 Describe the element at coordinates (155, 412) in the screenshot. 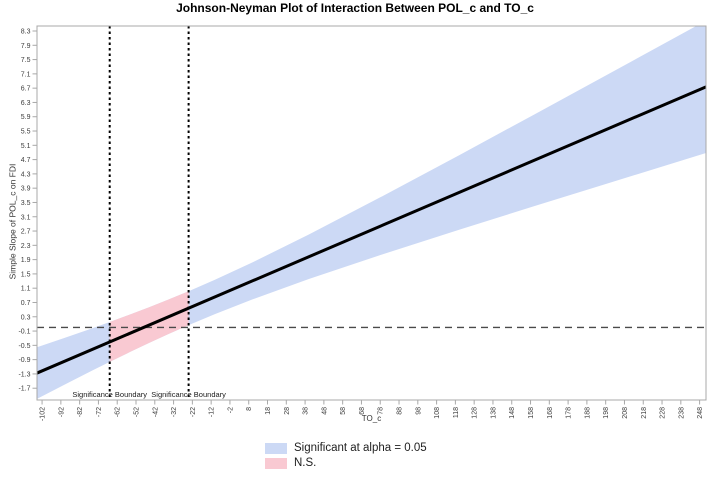

I see `x-tick-label: -42` at that location.